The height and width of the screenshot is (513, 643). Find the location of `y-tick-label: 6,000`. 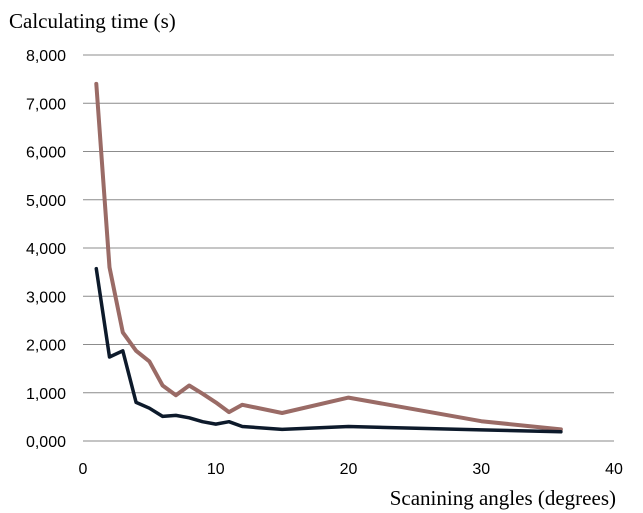

y-tick-label: 6,000 is located at coordinates (46, 153).